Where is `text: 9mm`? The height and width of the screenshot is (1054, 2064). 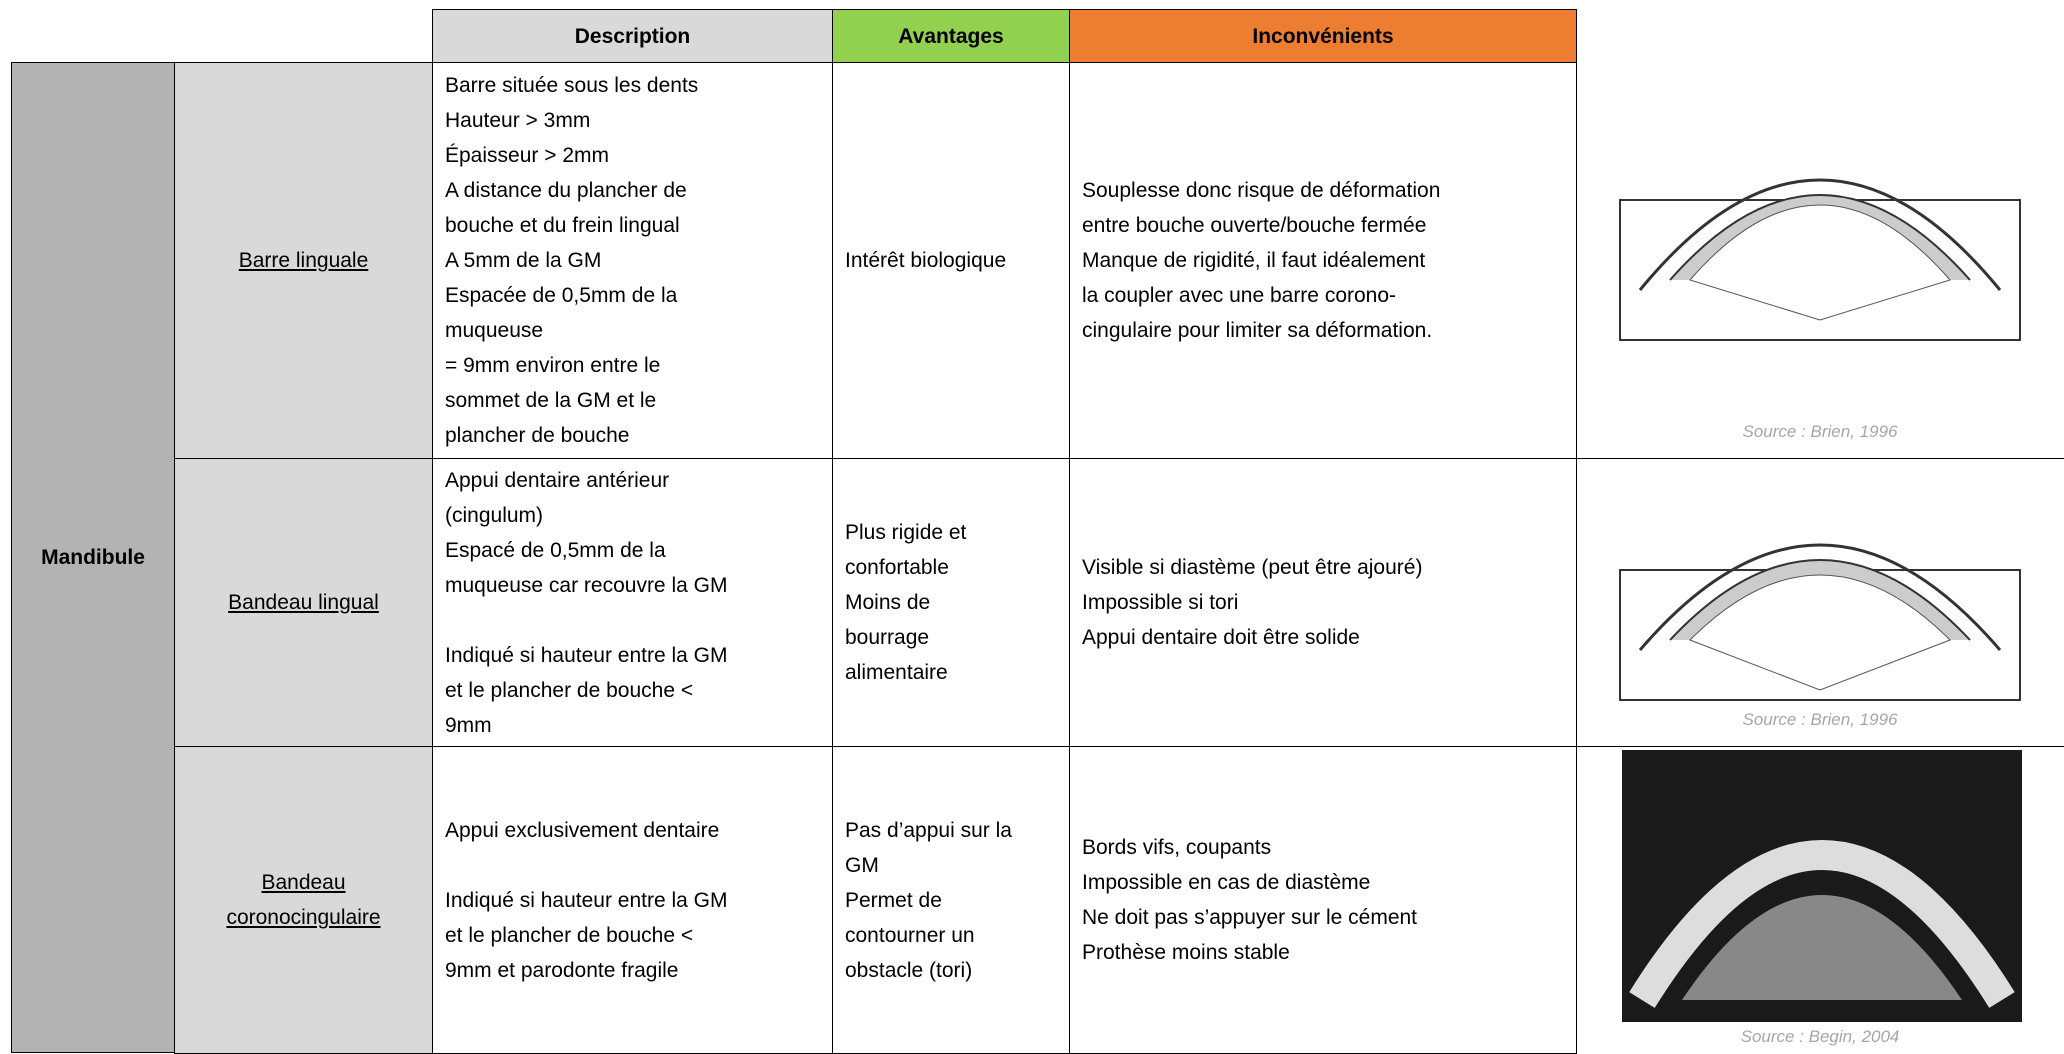 text: 9mm is located at coordinates (468, 725).